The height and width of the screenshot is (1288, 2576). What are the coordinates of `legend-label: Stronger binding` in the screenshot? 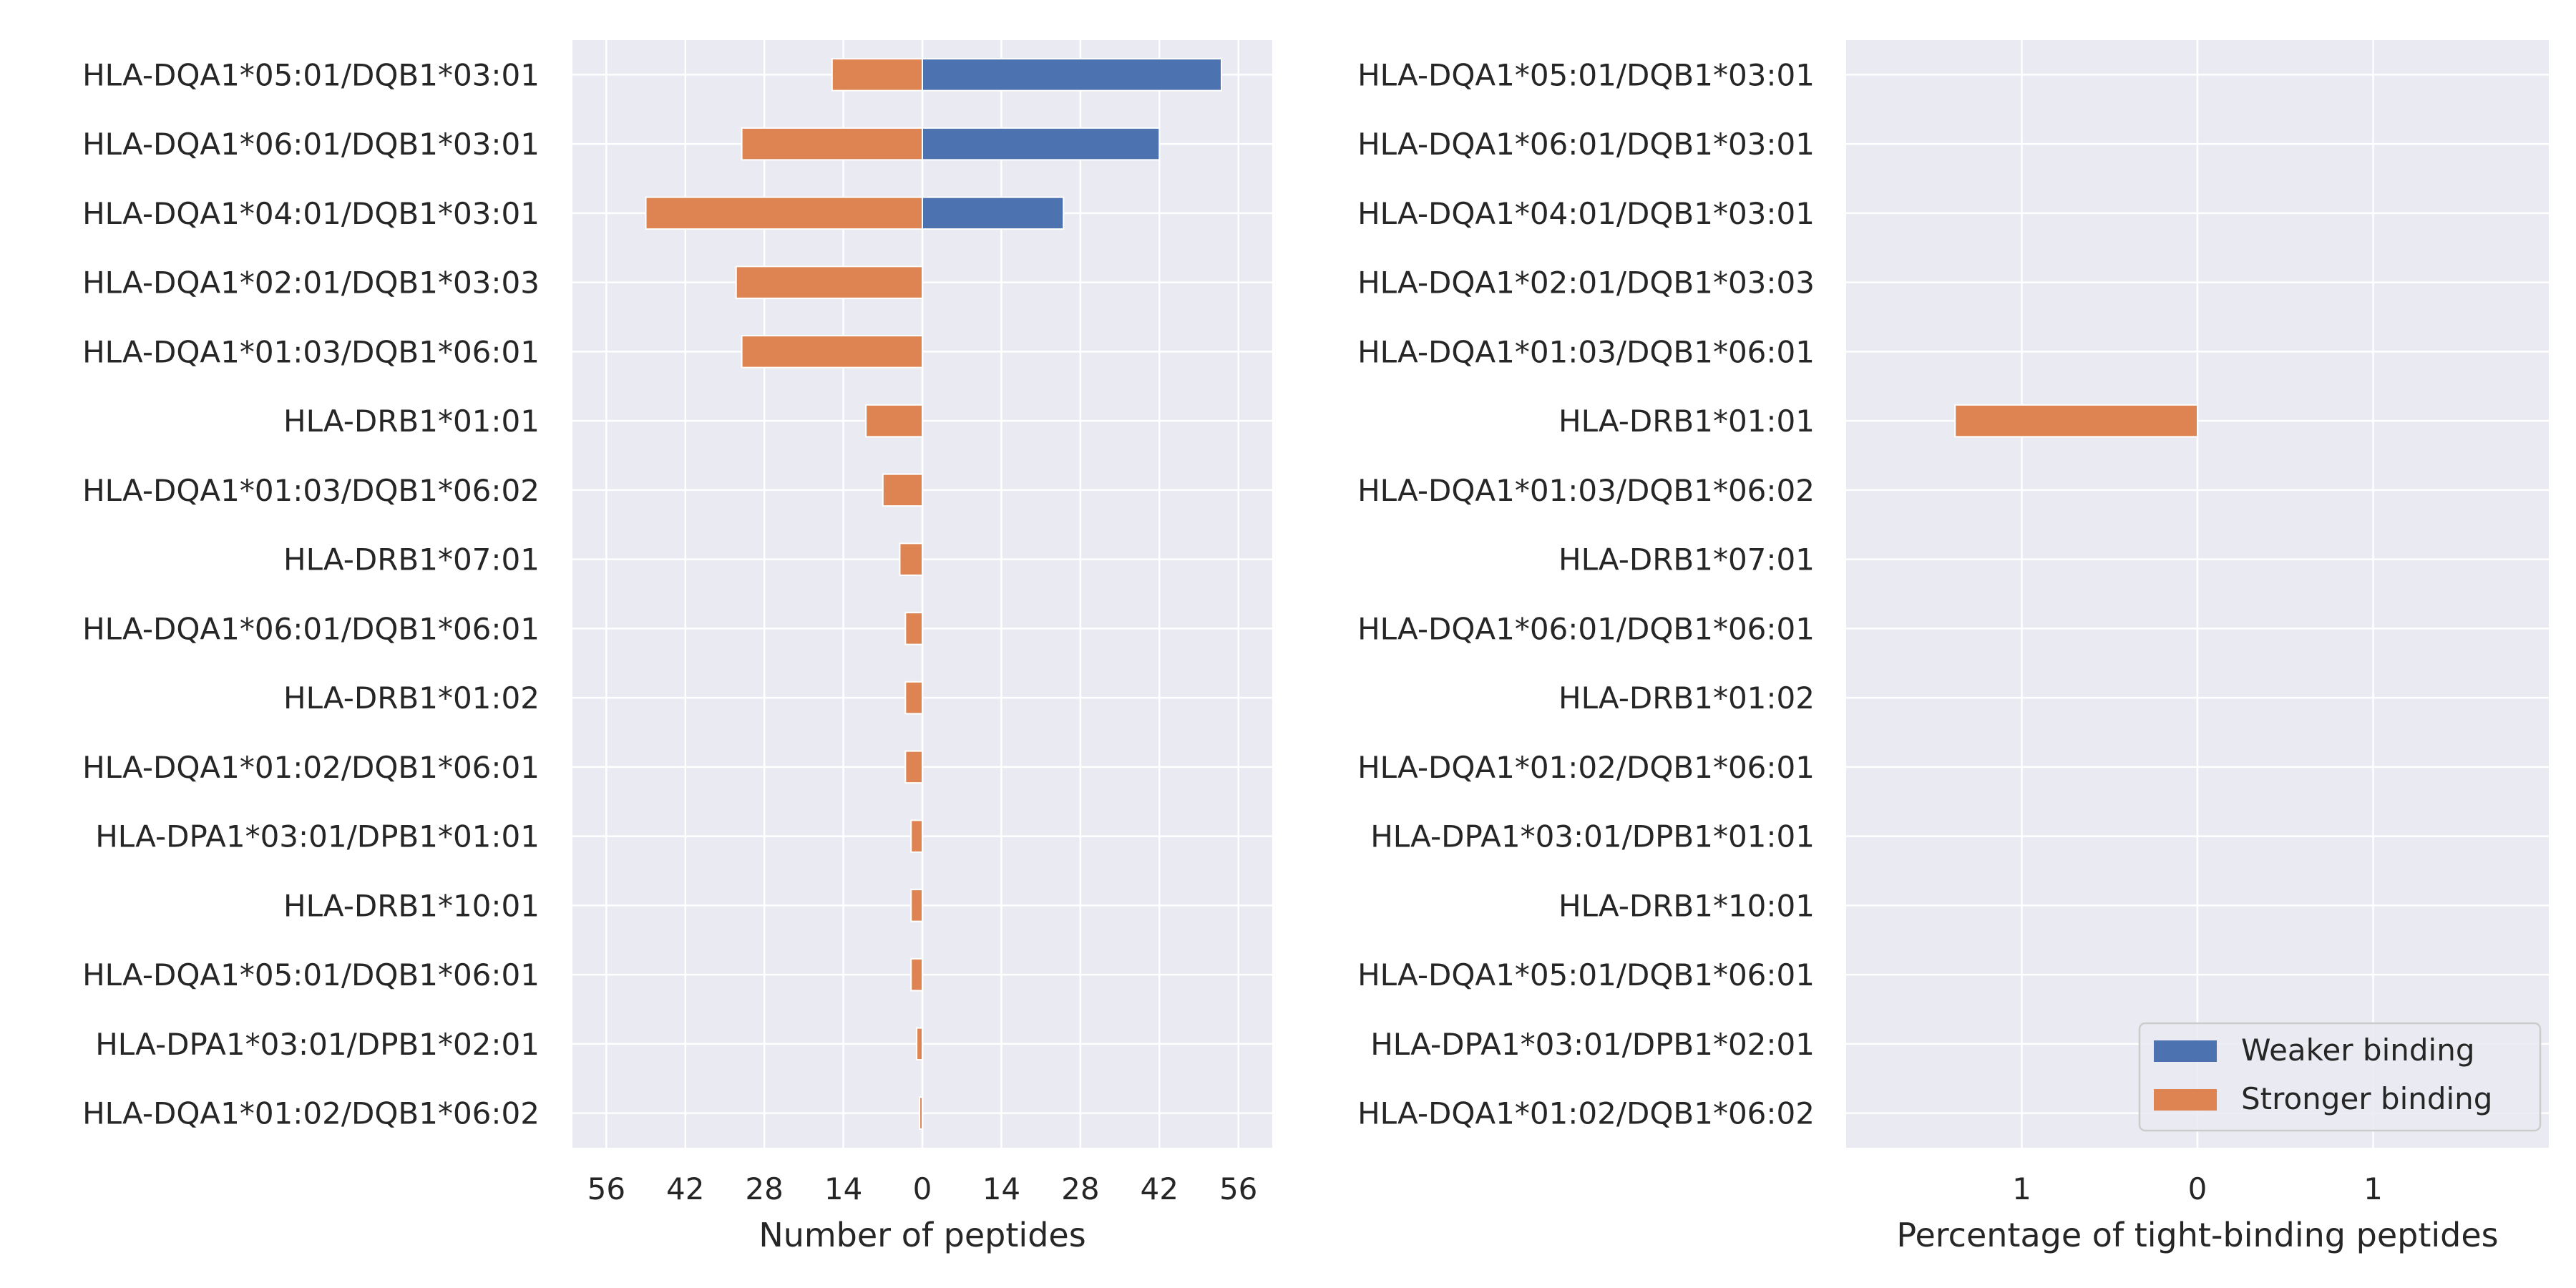 It's located at (2366, 1098).